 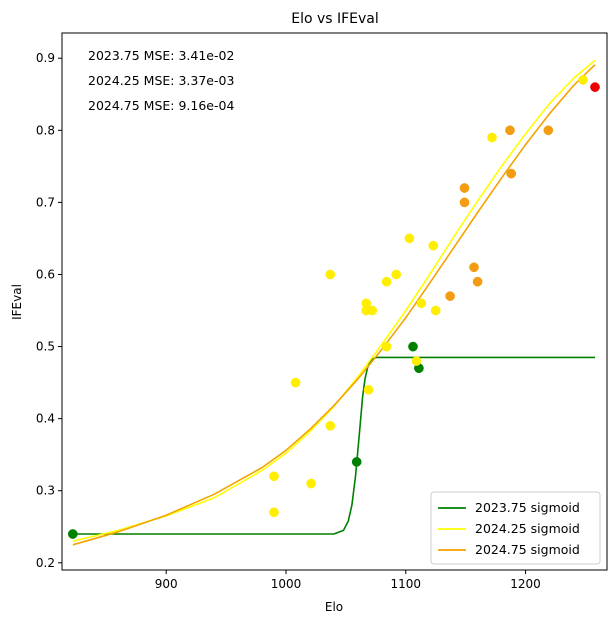 I want to click on y-tick-label-0.6: 0.6, so click(x=45, y=274).